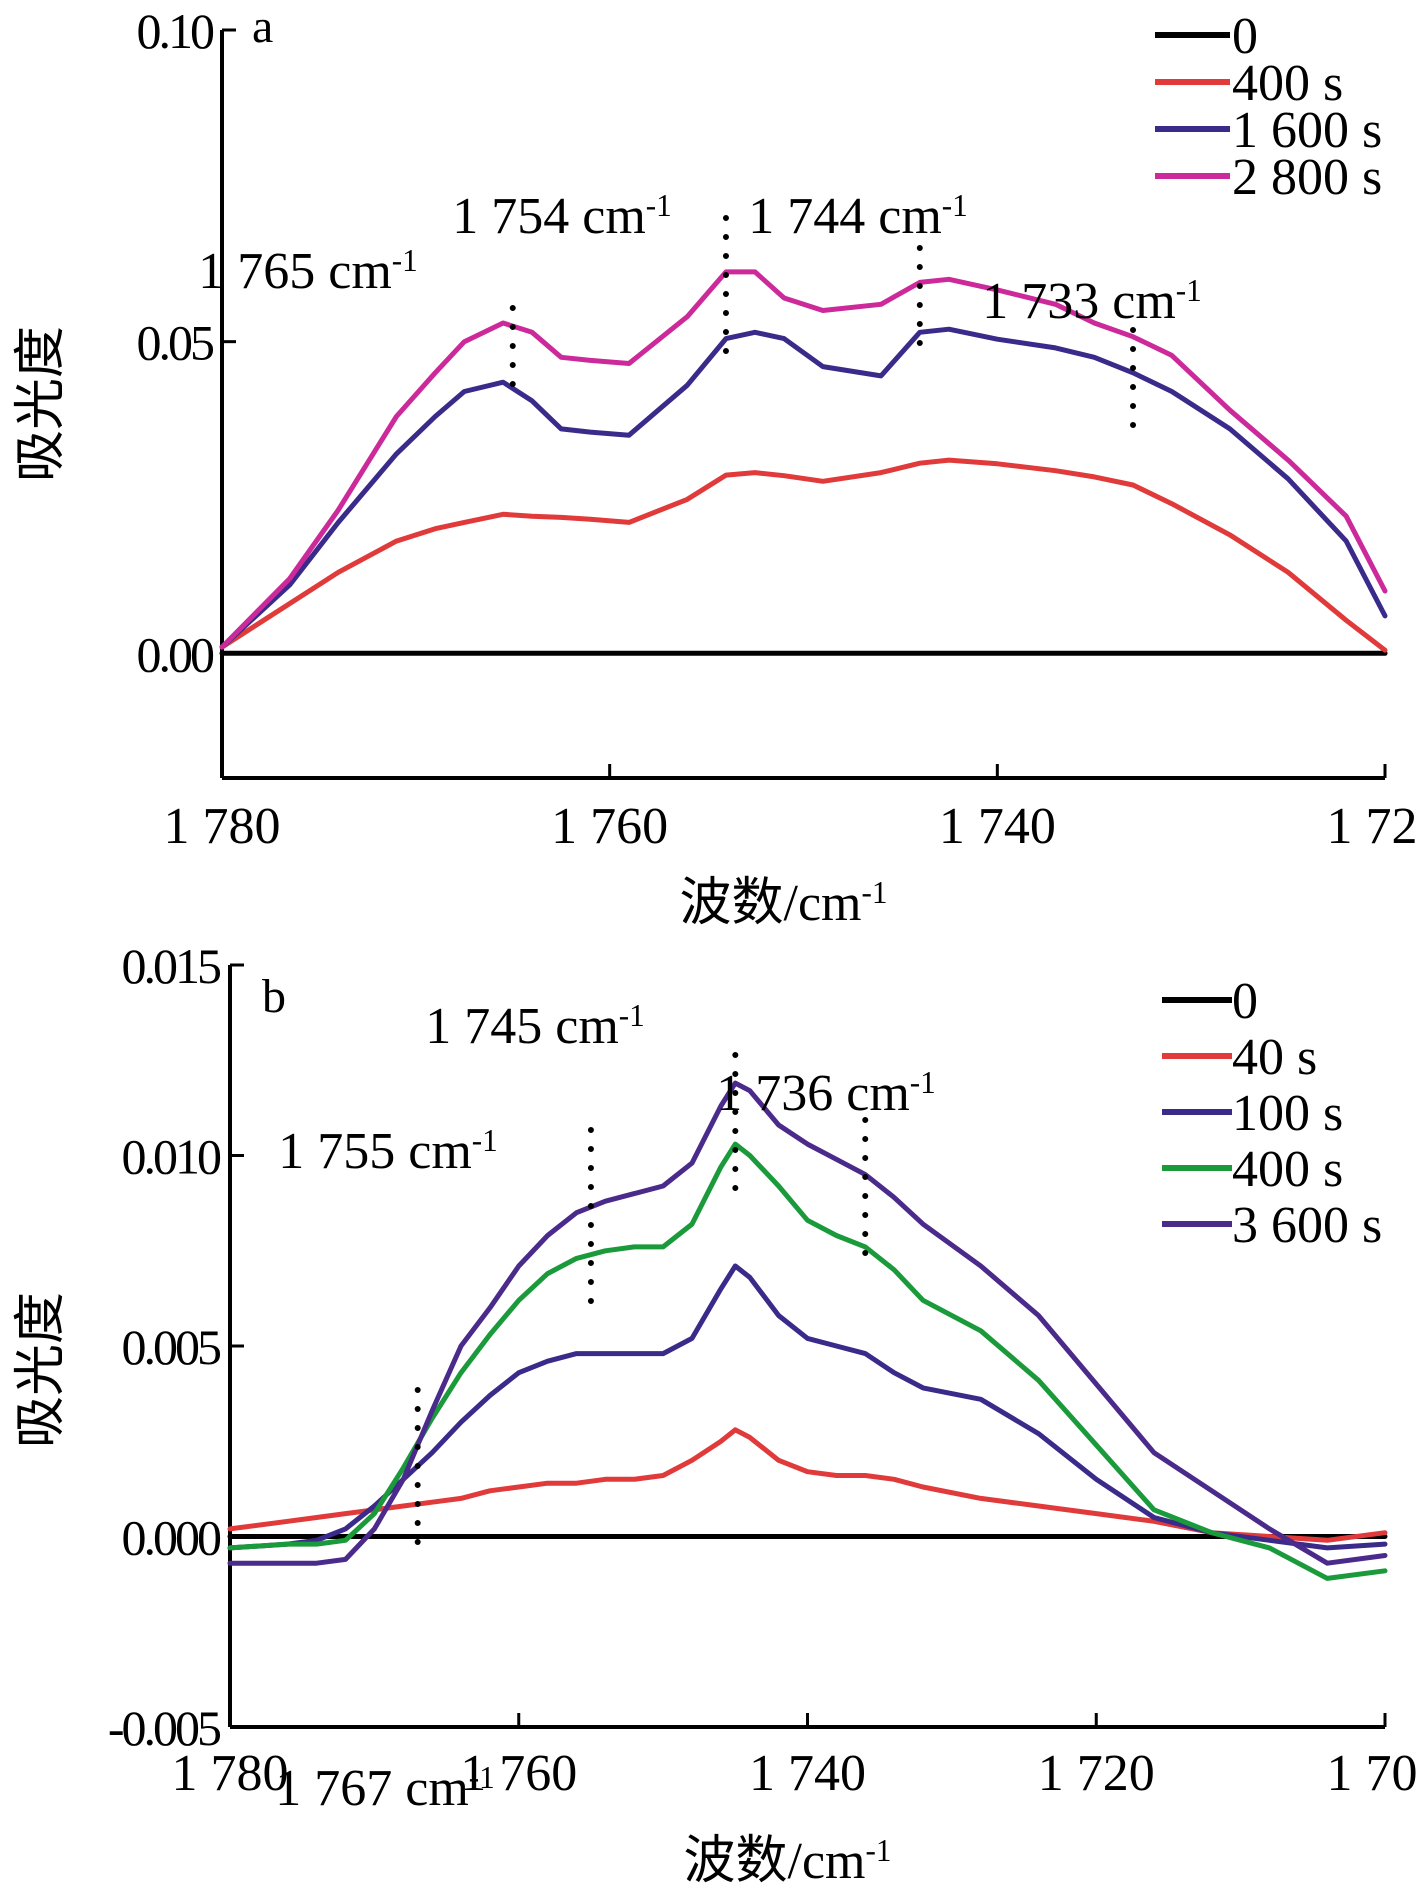  What do you see at coordinates (1307, 1225) in the screenshot?
I see `legend-label: 3 600 s` at bounding box center [1307, 1225].